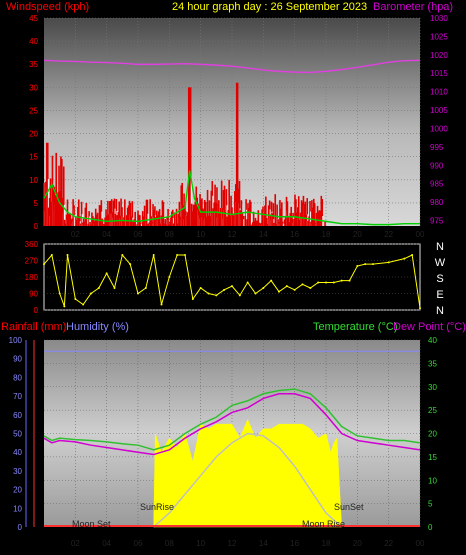 The image size is (466, 555). I want to click on wind-x-tick-label: 22, so click(388, 234).